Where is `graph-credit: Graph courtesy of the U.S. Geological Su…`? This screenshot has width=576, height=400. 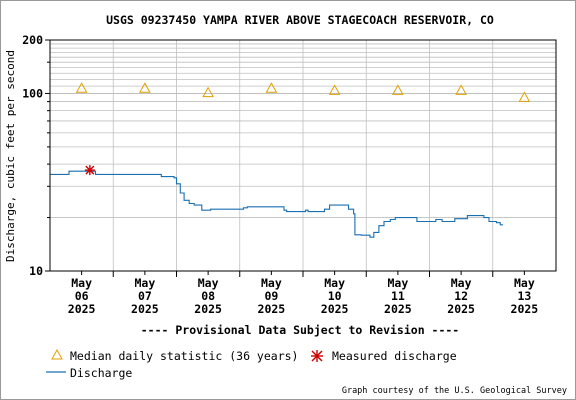 graph-credit: Graph courtesy of the U.S. Geological Su… is located at coordinates (454, 391).